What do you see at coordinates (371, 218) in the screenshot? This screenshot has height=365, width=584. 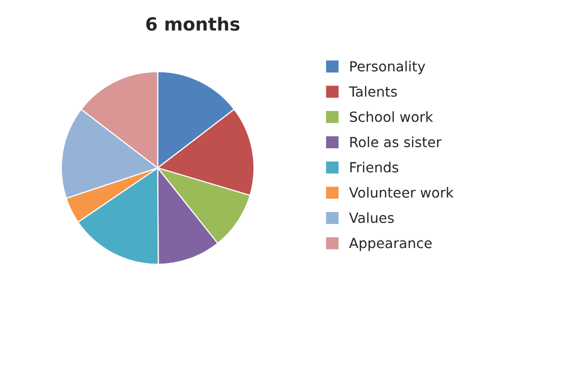 I see `legend-label: Values` at bounding box center [371, 218].